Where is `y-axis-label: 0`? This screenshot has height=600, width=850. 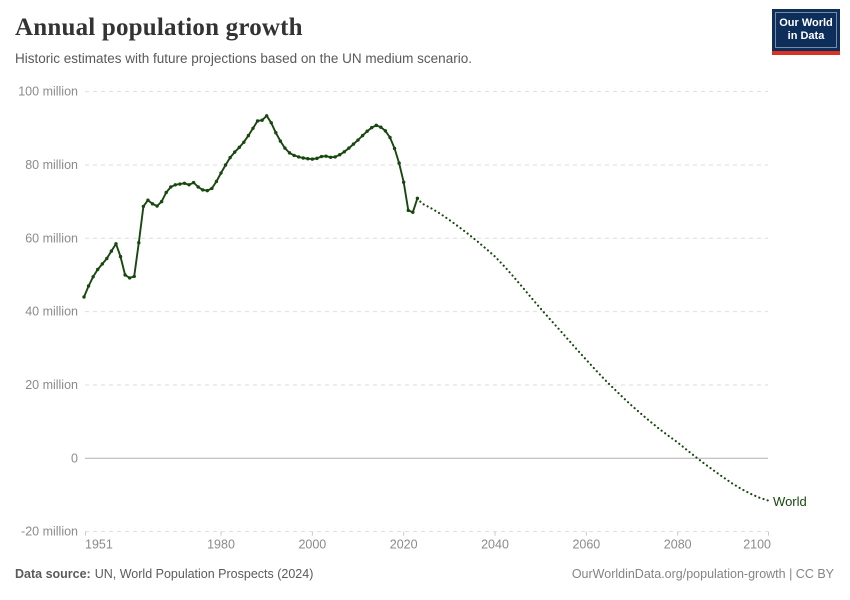
y-axis-label: 0 is located at coordinates (74, 458).